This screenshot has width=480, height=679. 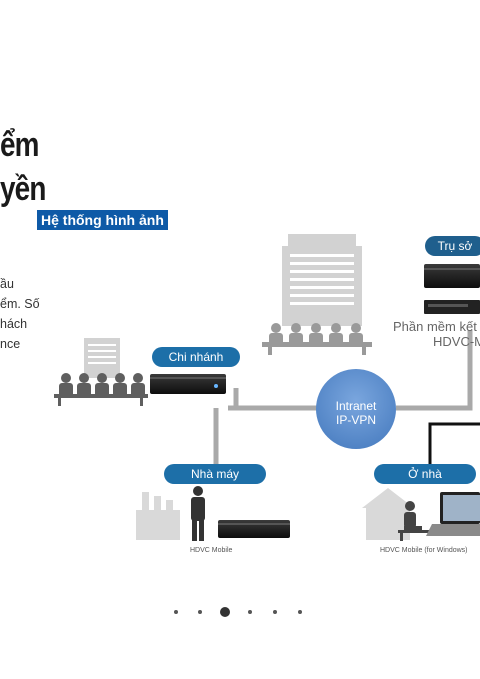 I want to click on intranet-cloud-icon, so click(x=356, y=409).